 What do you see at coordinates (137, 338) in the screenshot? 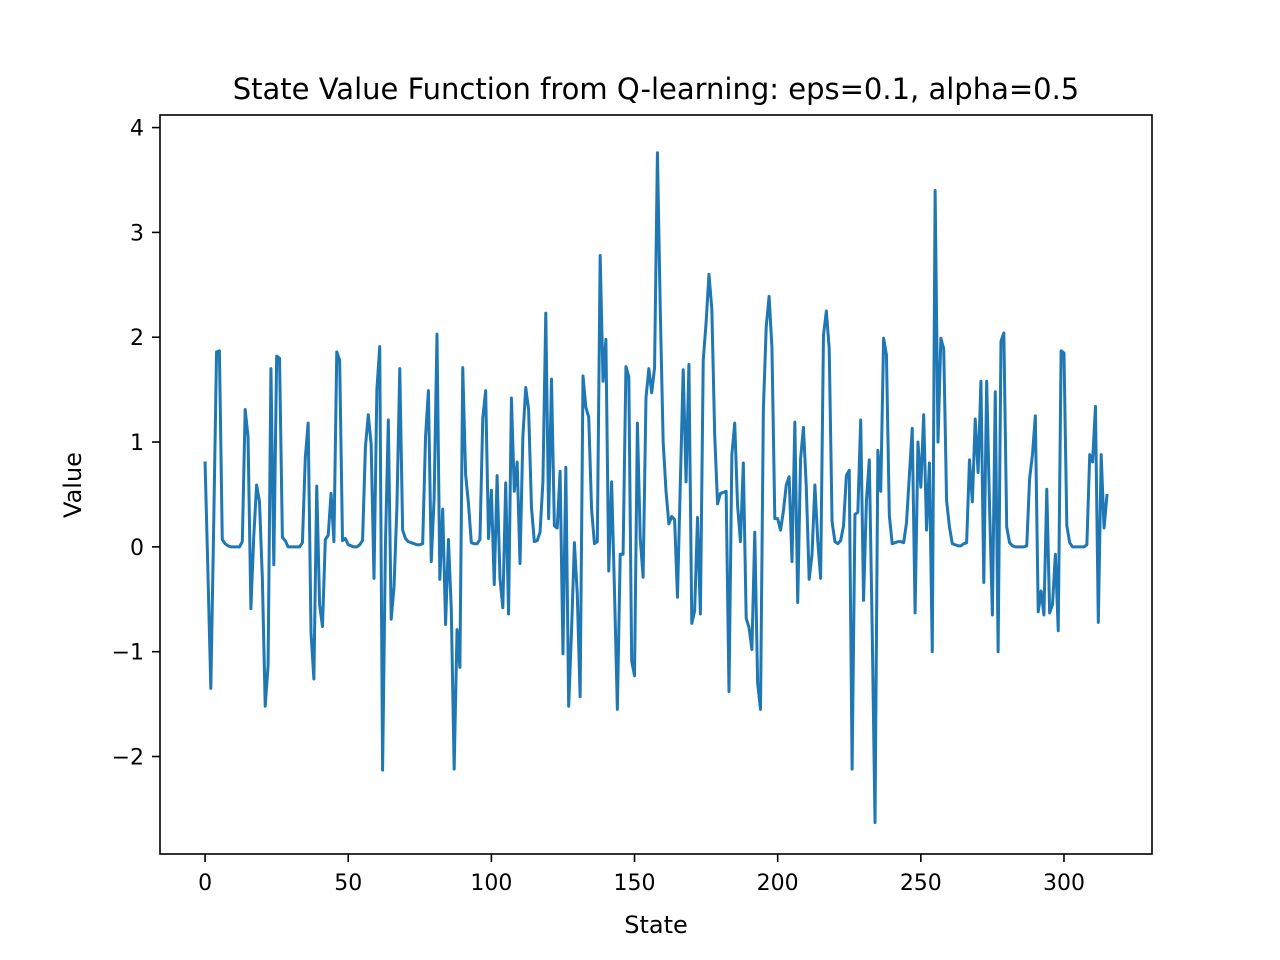
I see `y-tick-label: 2` at bounding box center [137, 338].